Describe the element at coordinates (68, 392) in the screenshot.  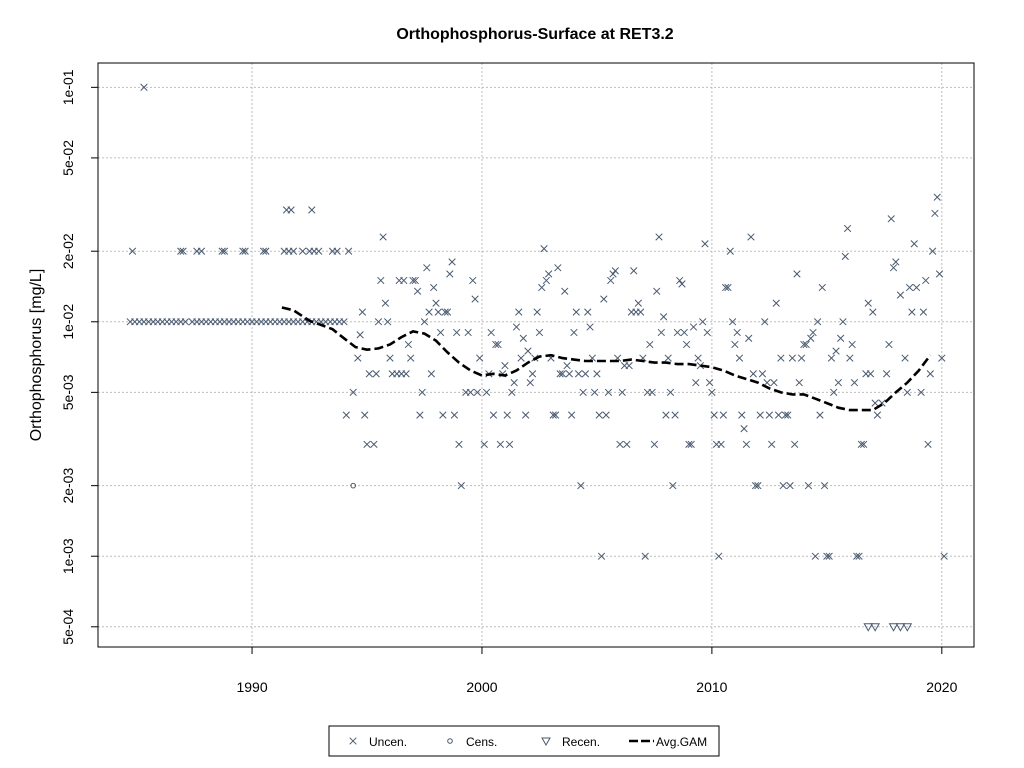
I see `y-tick-label: 5e-03` at that location.